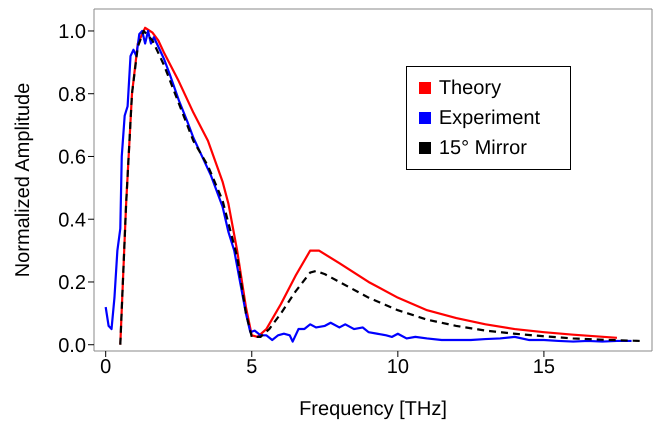  What do you see at coordinates (72, 345) in the screenshot?
I see `y-tick-label: 0.0` at bounding box center [72, 345].